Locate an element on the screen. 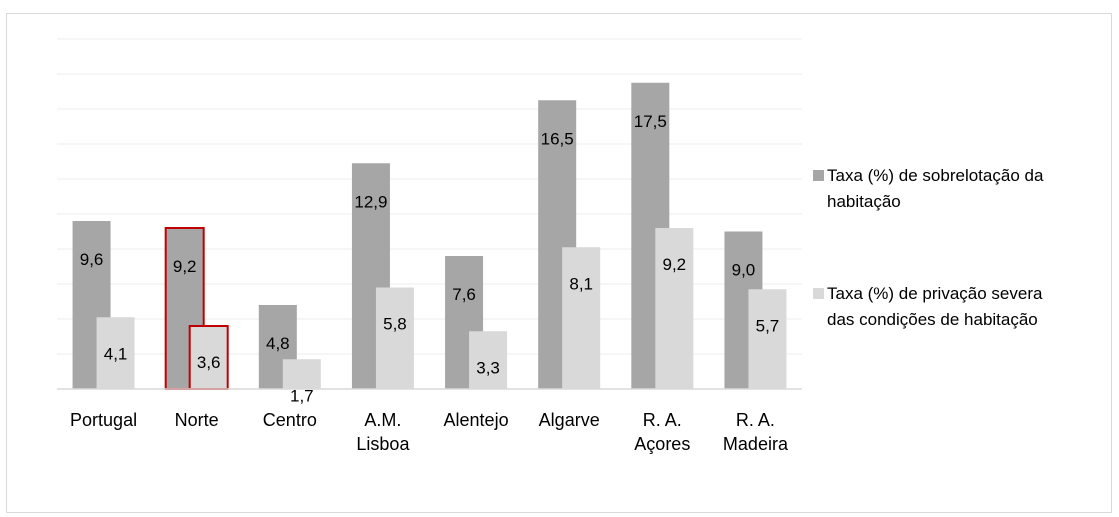 This screenshot has height=517, width=1119. x-tick-label: Açores is located at coordinates (662, 444).